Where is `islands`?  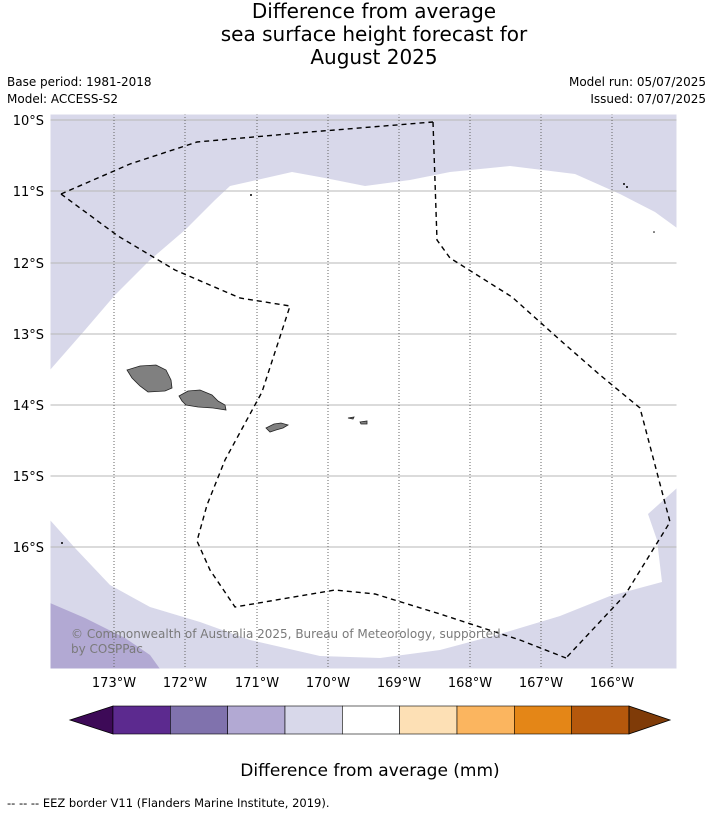 islands is located at coordinates (247, 398).